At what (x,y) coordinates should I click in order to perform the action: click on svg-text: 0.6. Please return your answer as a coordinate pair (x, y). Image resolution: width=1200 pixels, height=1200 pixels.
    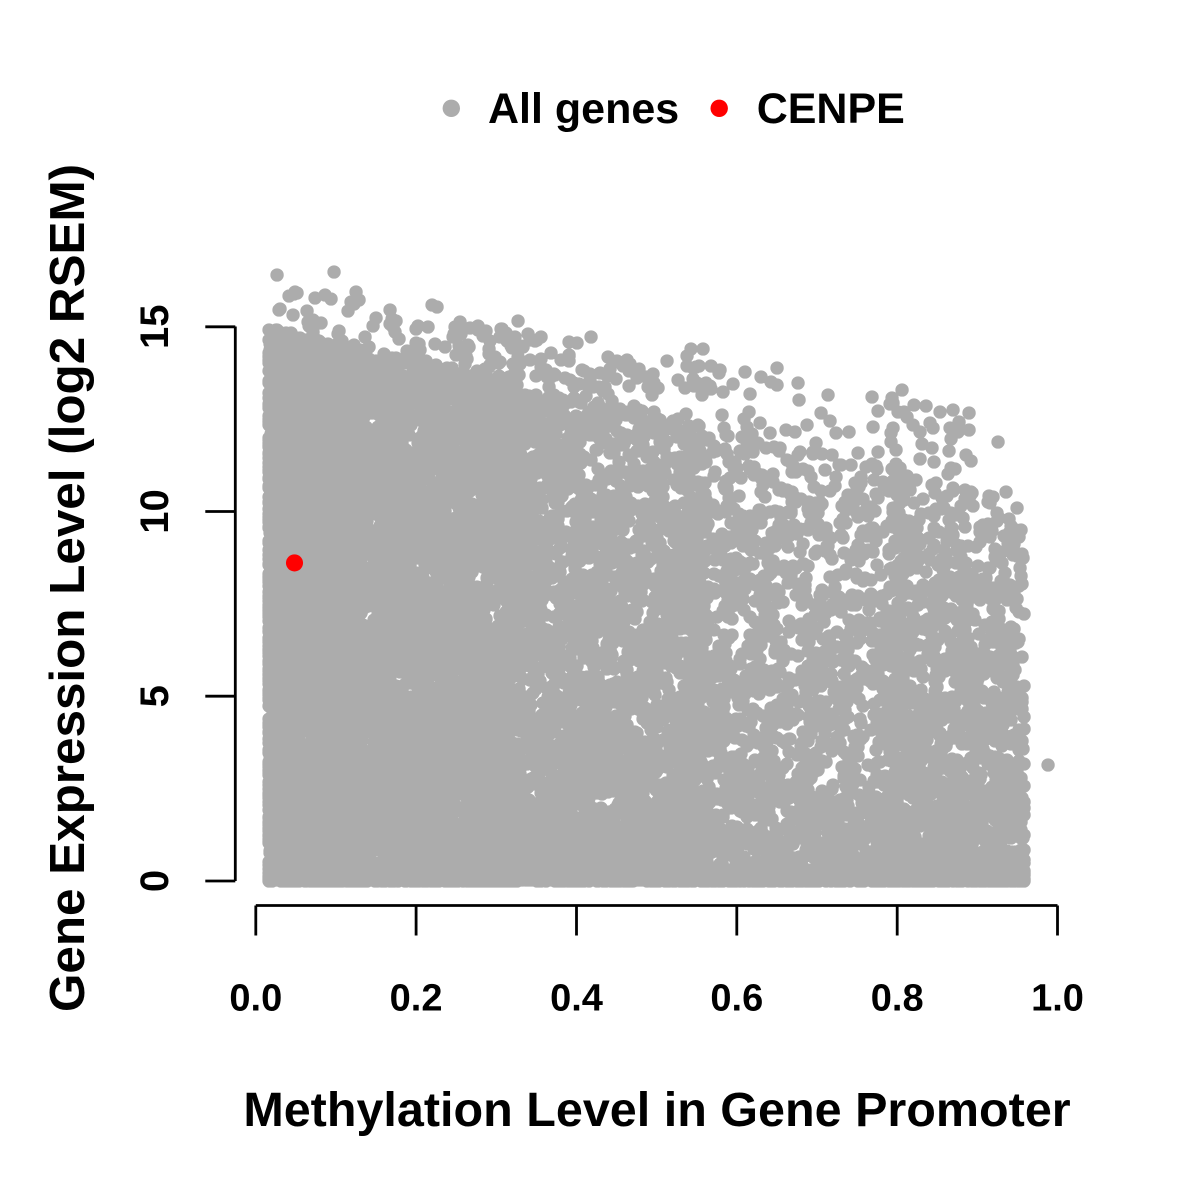
    Looking at the image, I should click on (736, 999).